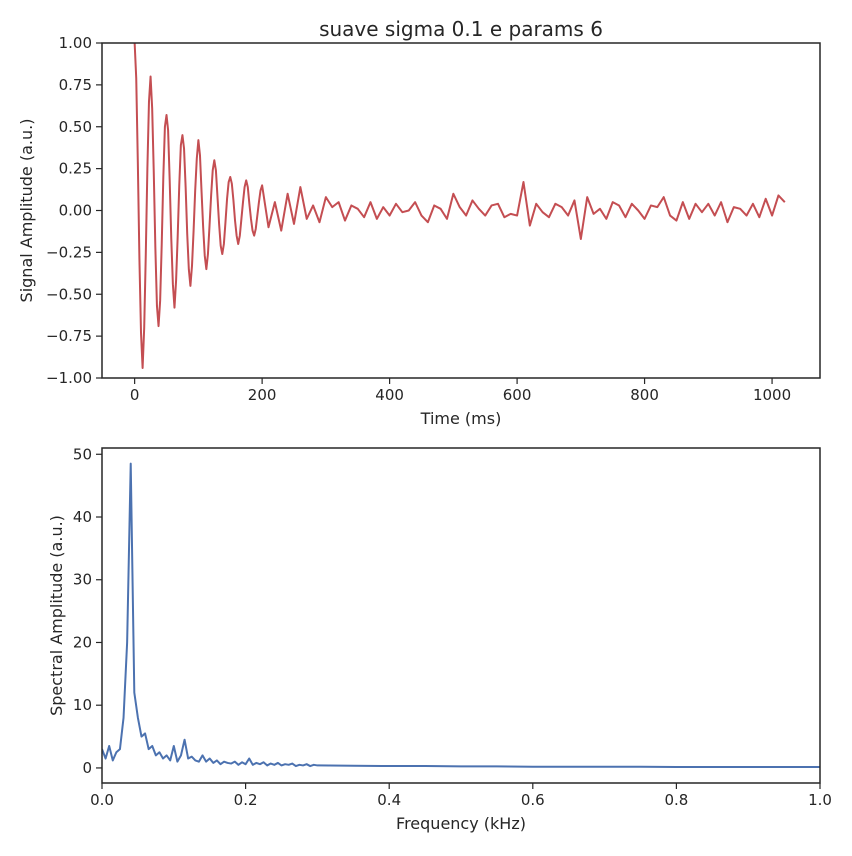  What do you see at coordinates (246, 800) in the screenshot?
I see `x-tick-label: 0.2` at bounding box center [246, 800].